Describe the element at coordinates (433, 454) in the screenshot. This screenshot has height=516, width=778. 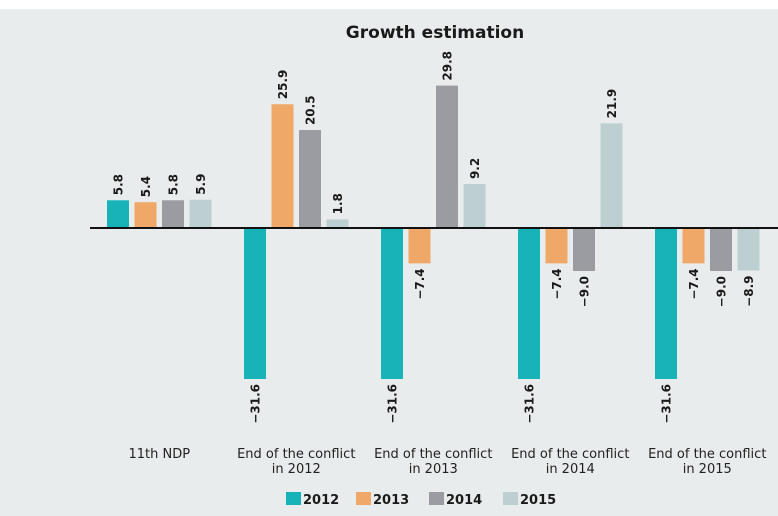
I see `category-label-2-line0: End of the conflict` at that location.